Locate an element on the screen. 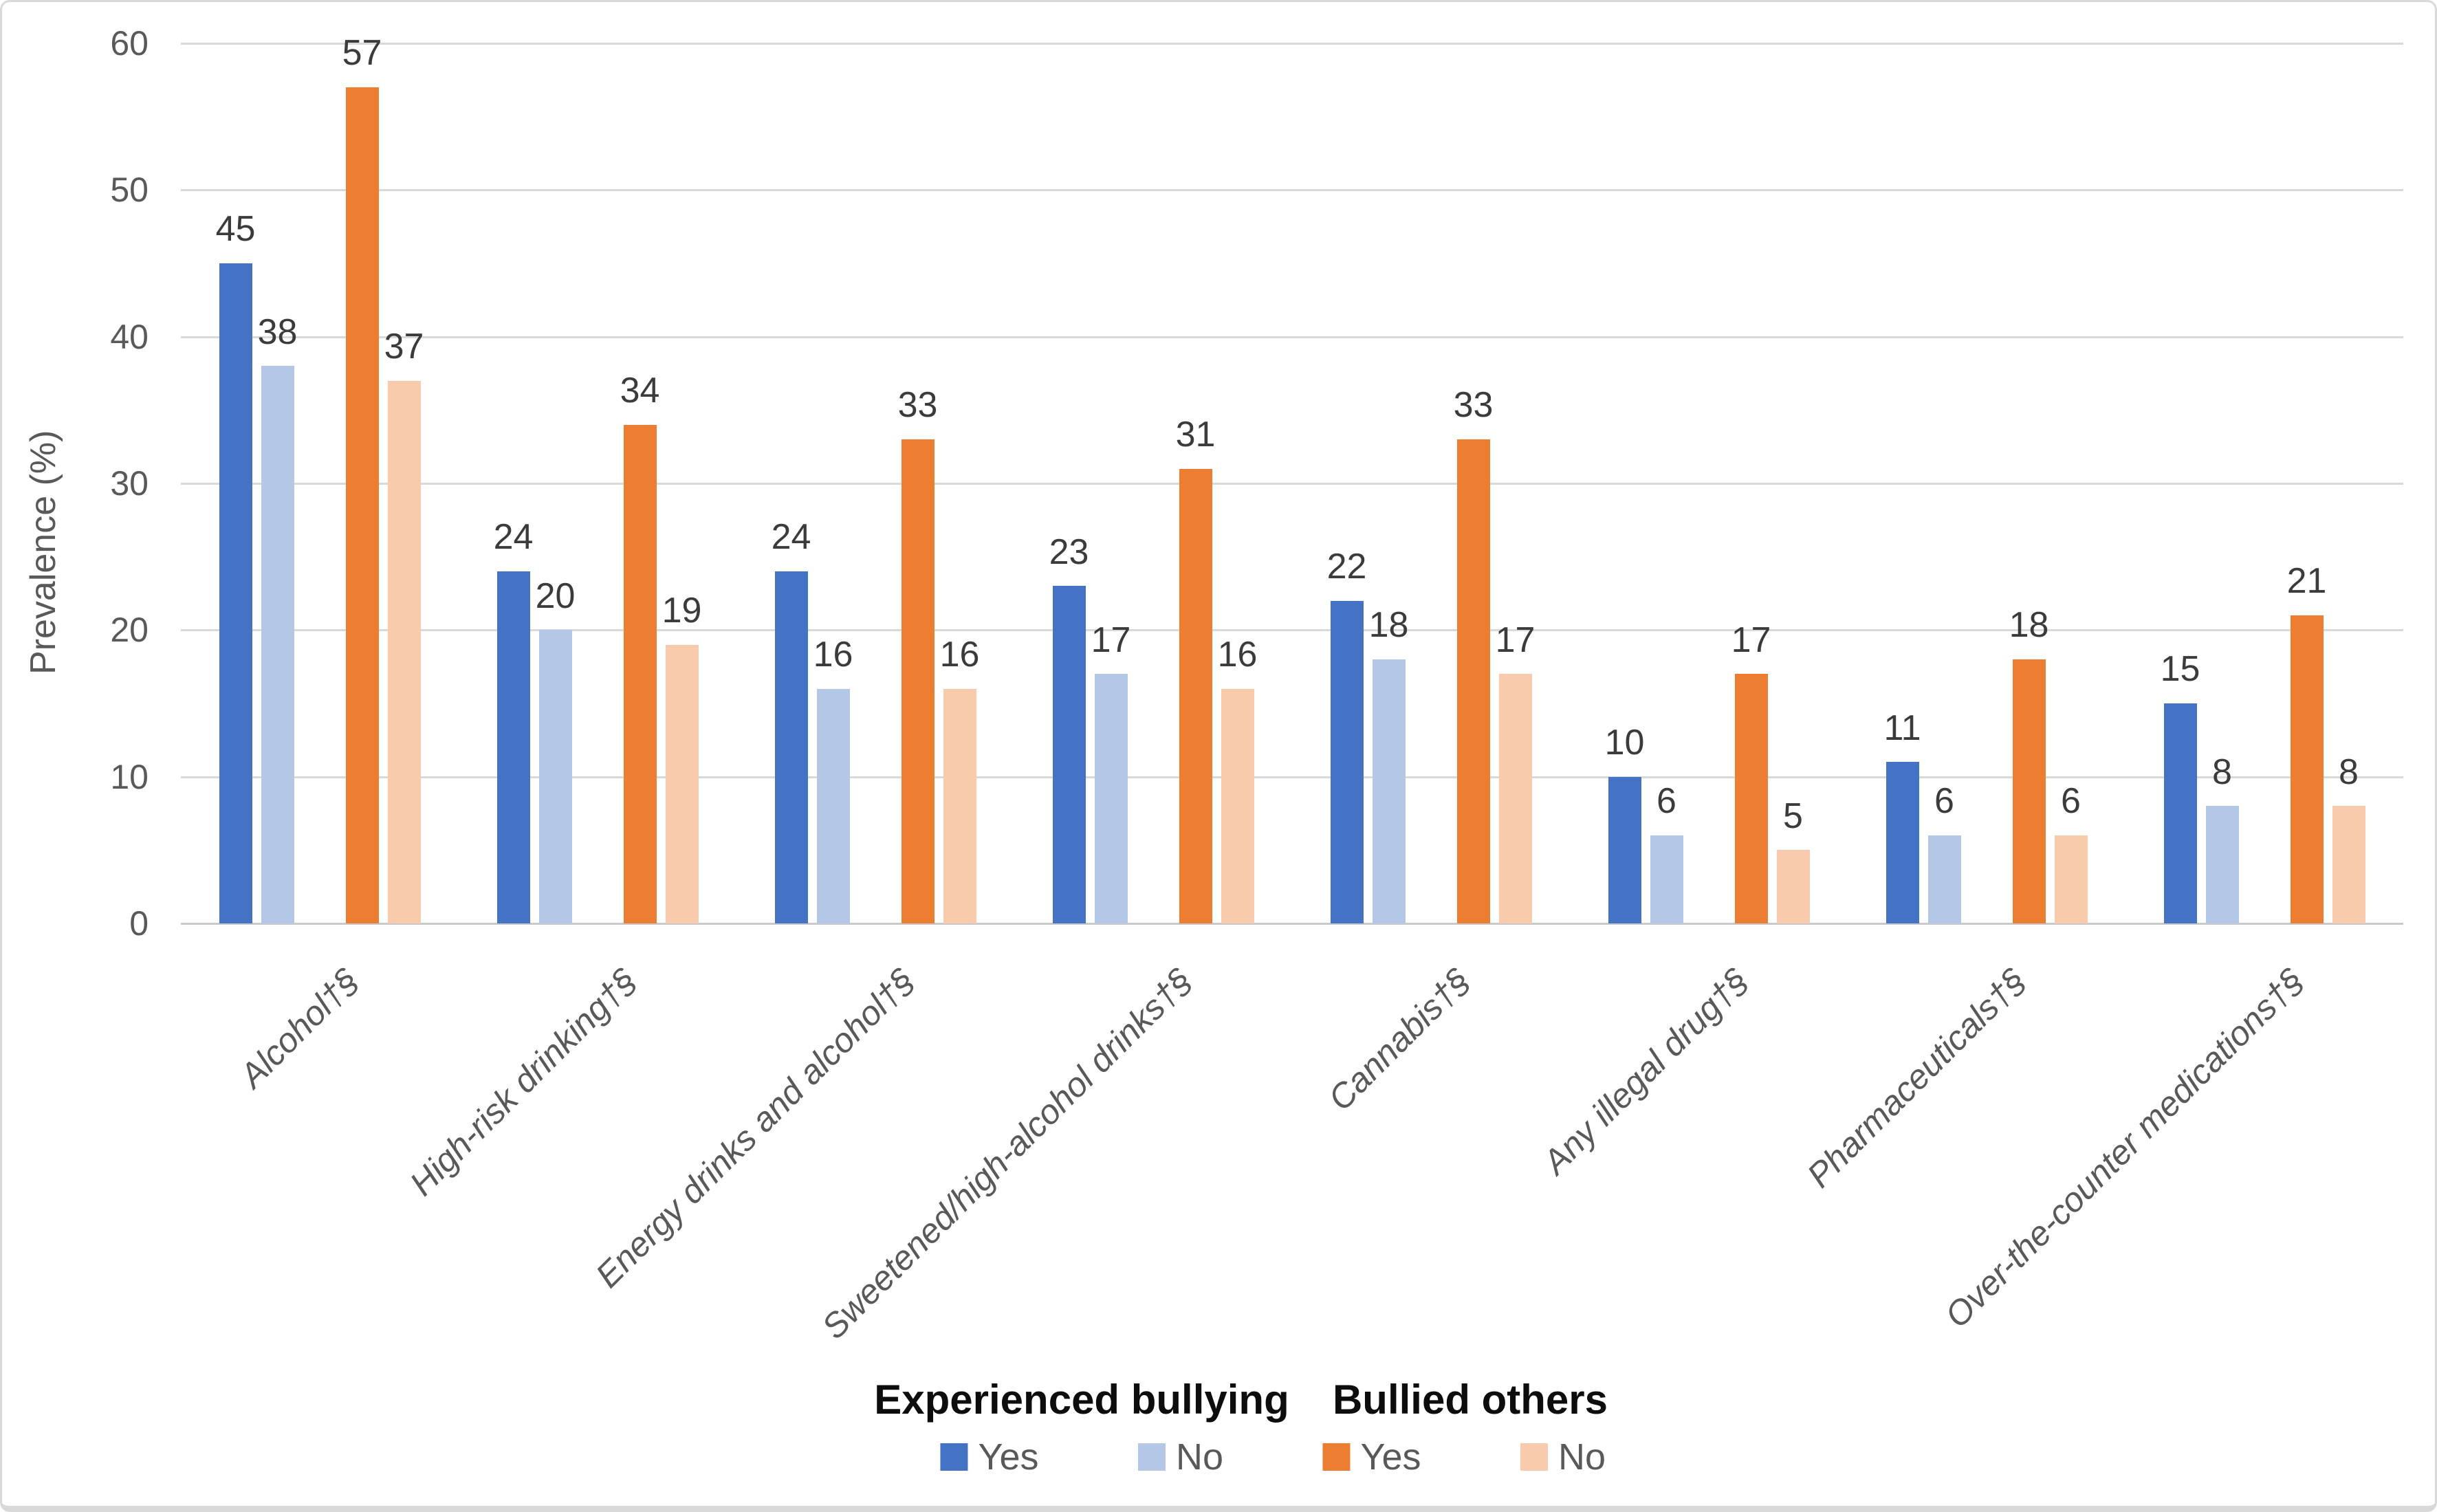 The image size is (2437, 1512). legend-item-bullied-others-yes: Yes is located at coordinates (1371, 1457).